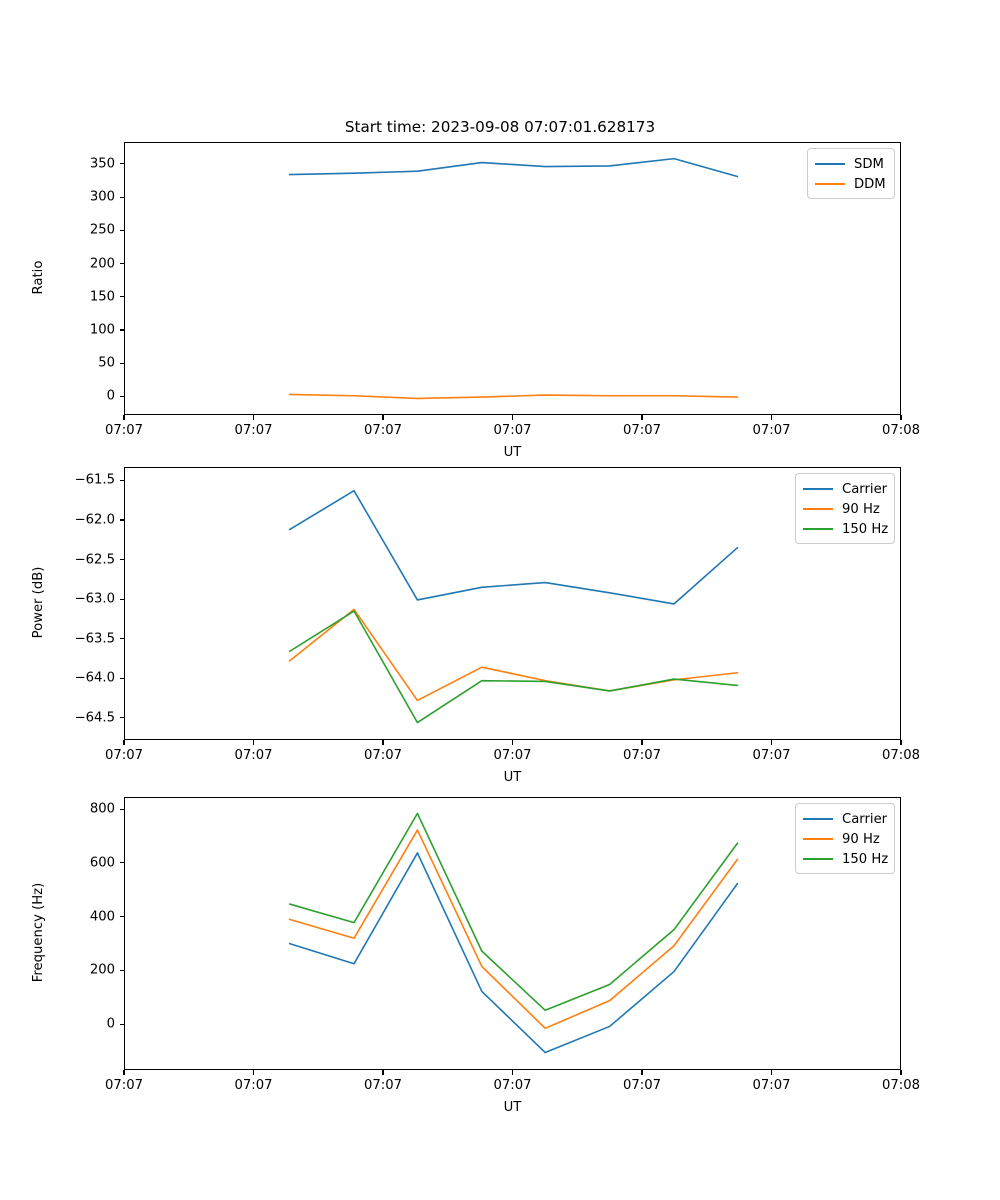  I want to click on ytick-label: −64.5, so click(94, 718).